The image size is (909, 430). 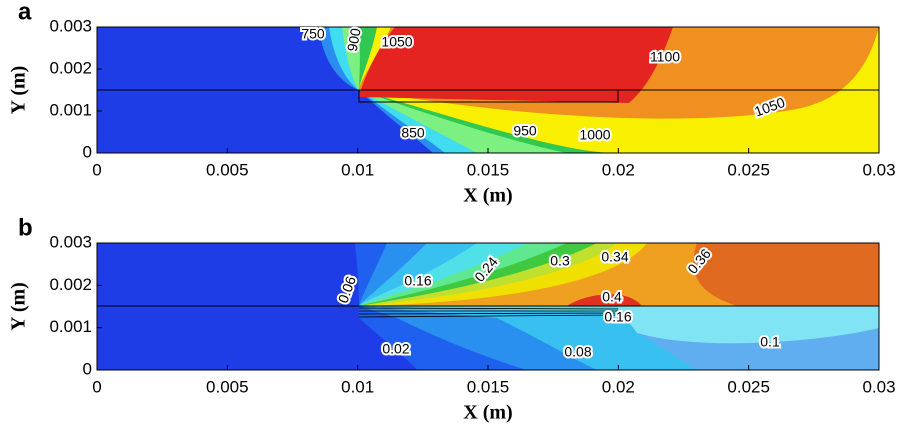 I want to click on contour-label: 1100, so click(x=665, y=57).